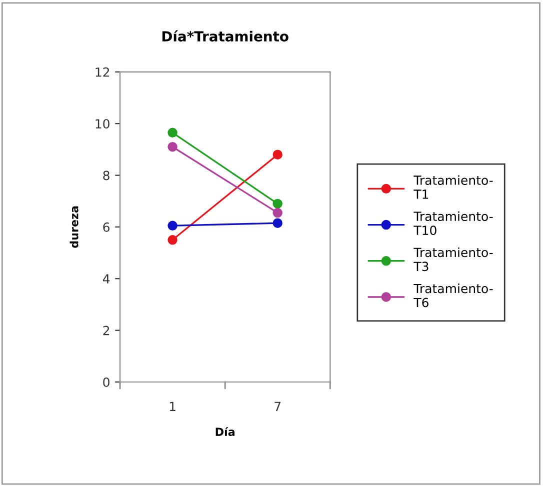  What do you see at coordinates (106, 331) in the screenshot?
I see `y-tick-label: 2` at bounding box center [106, 331].